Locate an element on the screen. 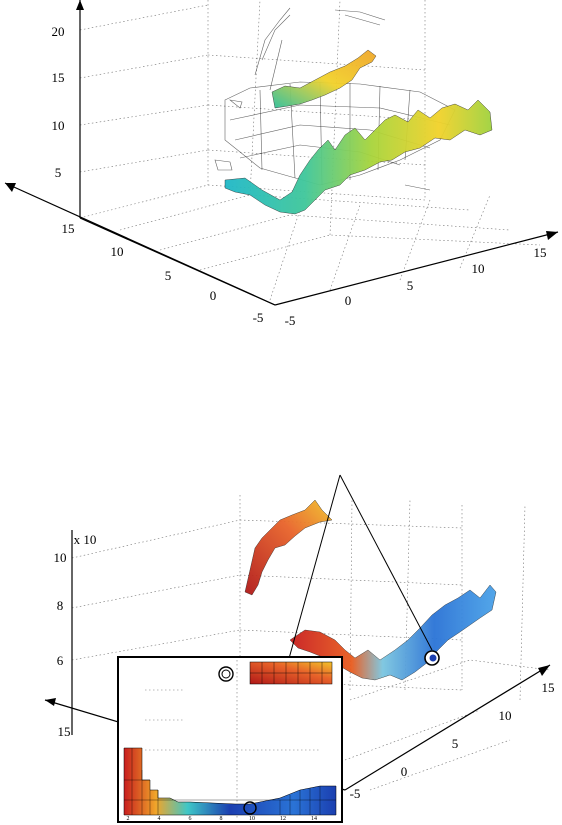  bottom-upper-surface is located at coordinates (288, 547).